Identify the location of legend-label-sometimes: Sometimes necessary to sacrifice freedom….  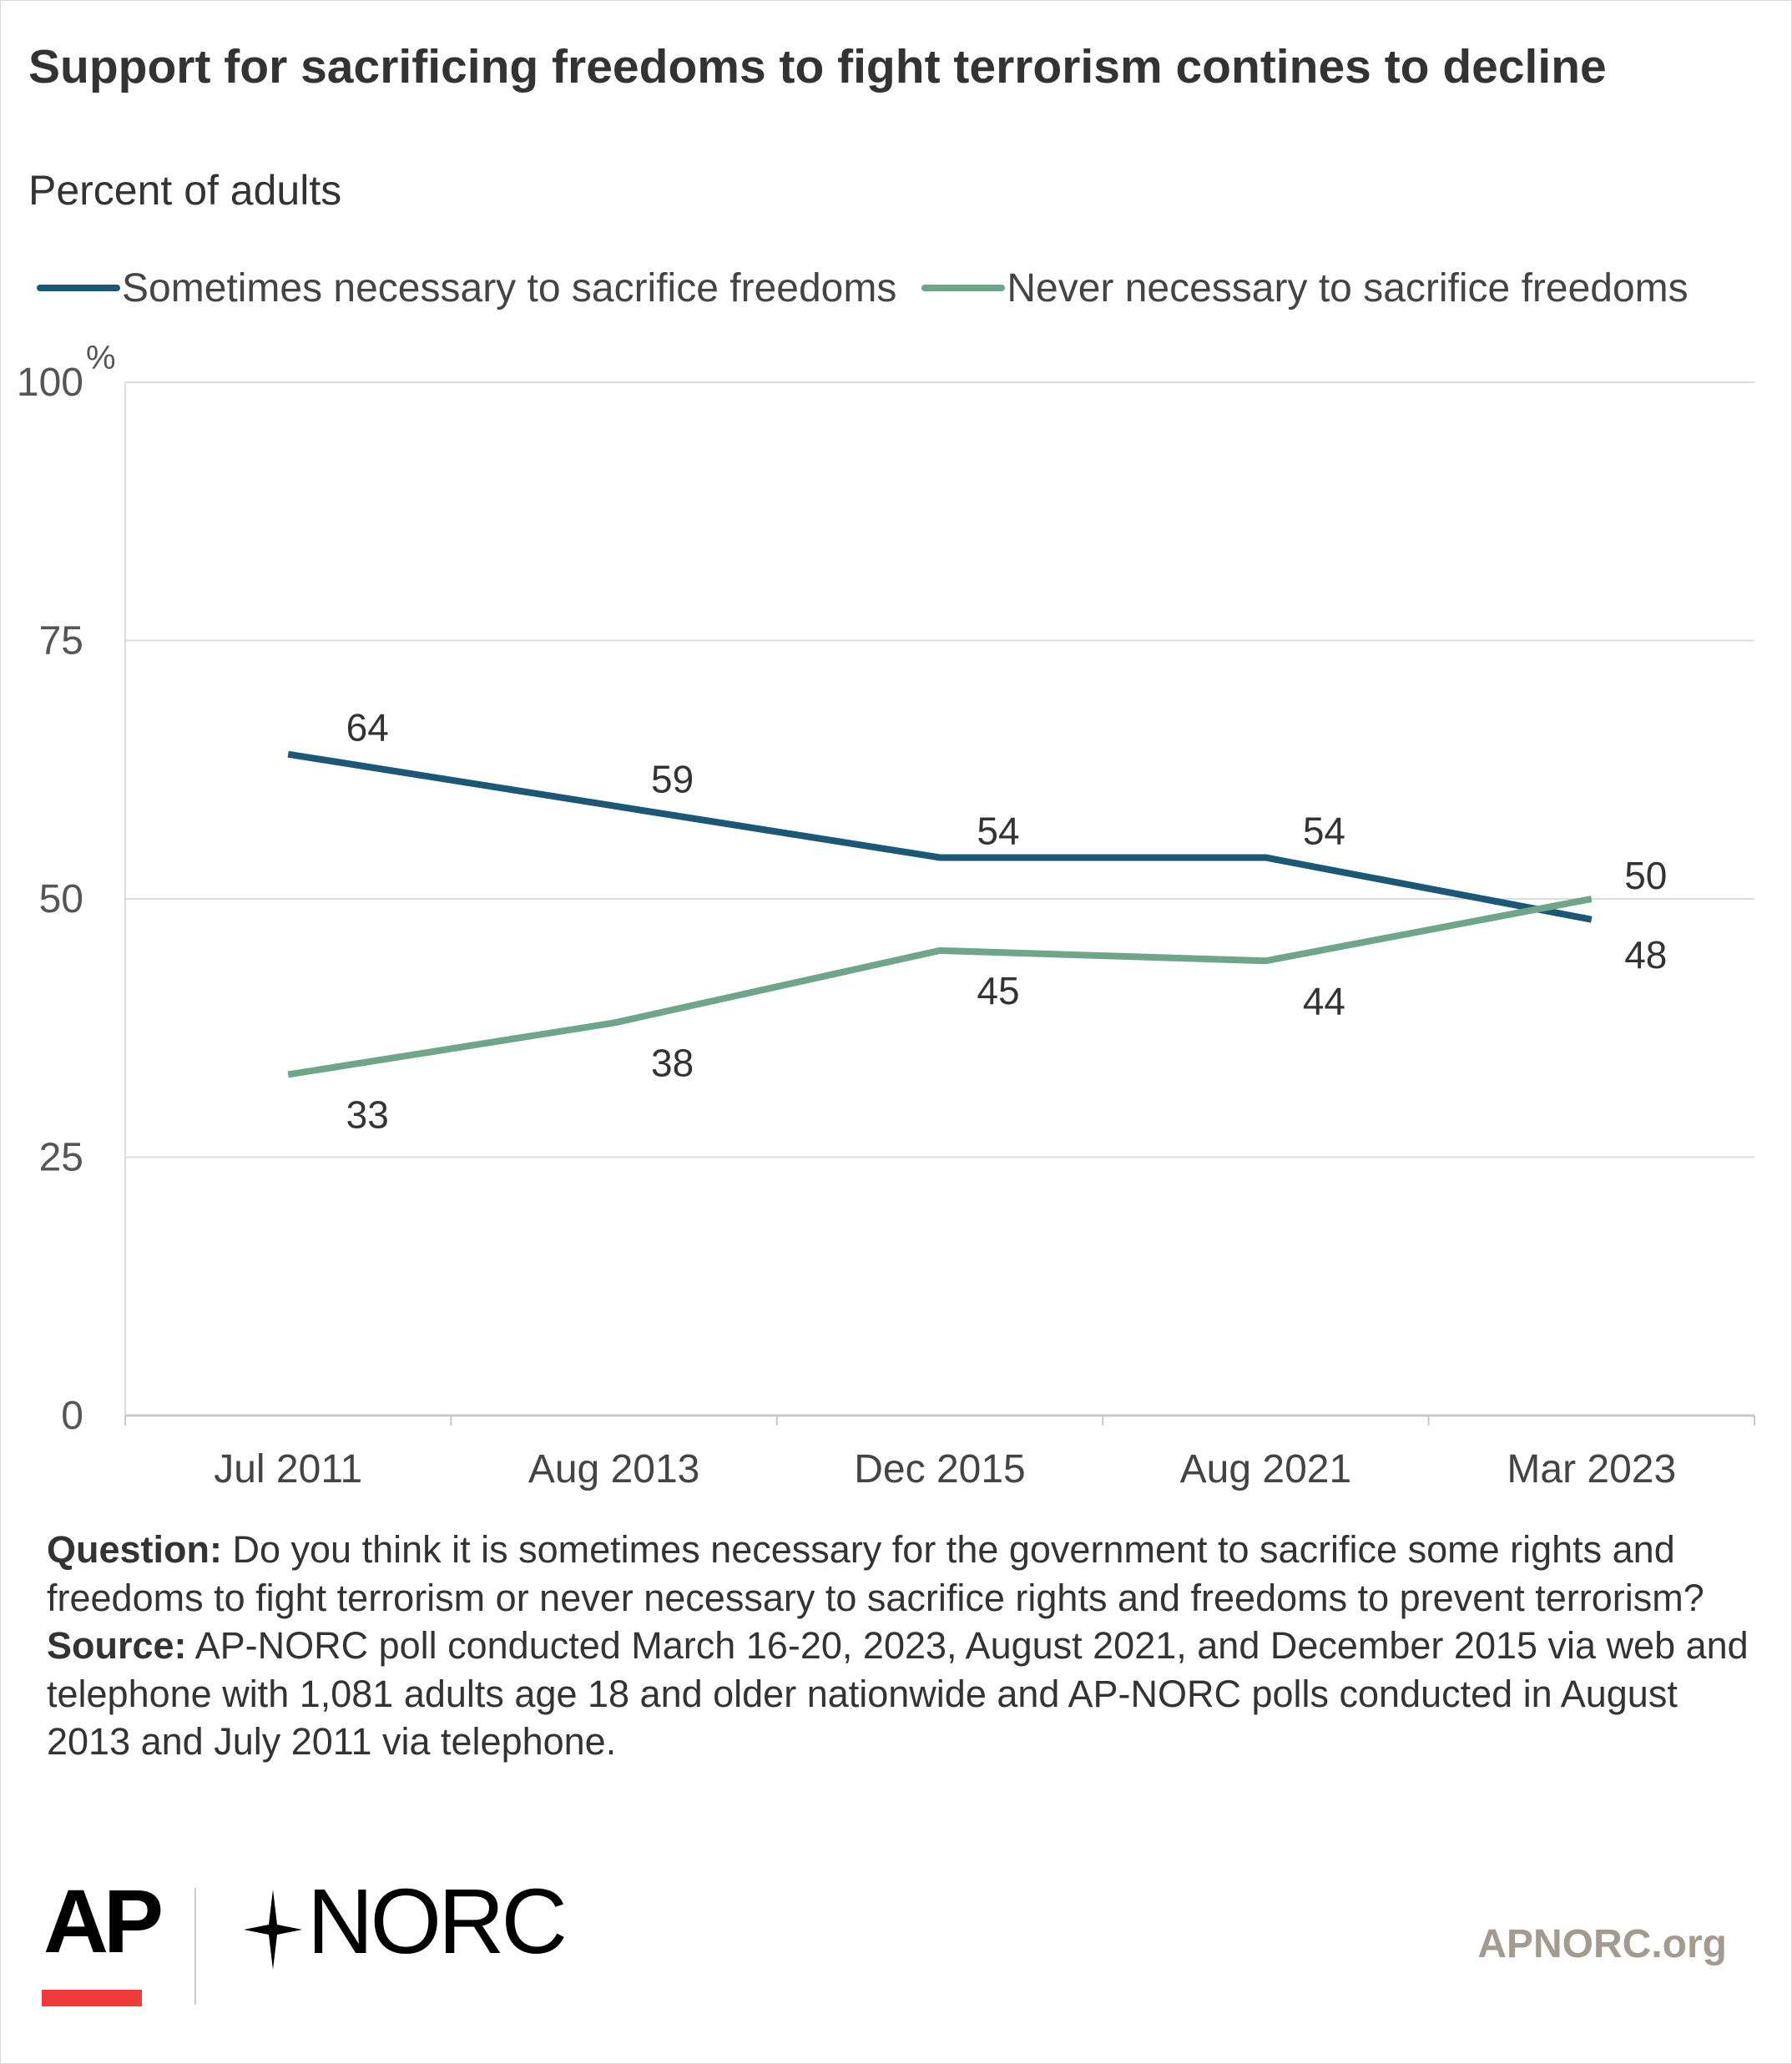
(510, 287).